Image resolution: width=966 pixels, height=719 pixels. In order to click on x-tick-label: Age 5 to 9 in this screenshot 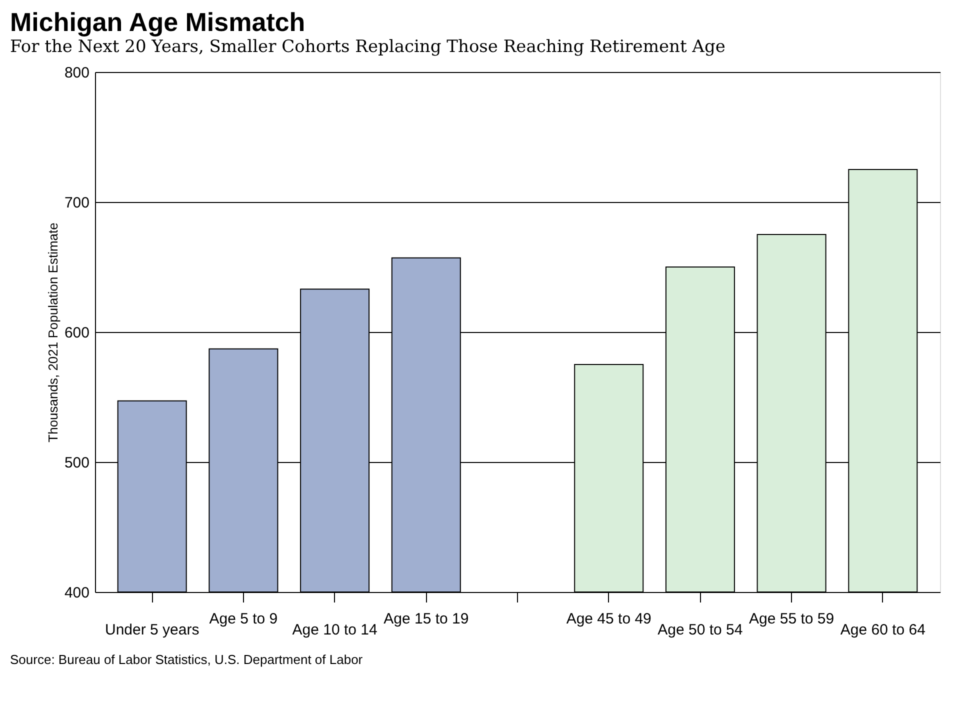, I will do `click(243, 619)`.